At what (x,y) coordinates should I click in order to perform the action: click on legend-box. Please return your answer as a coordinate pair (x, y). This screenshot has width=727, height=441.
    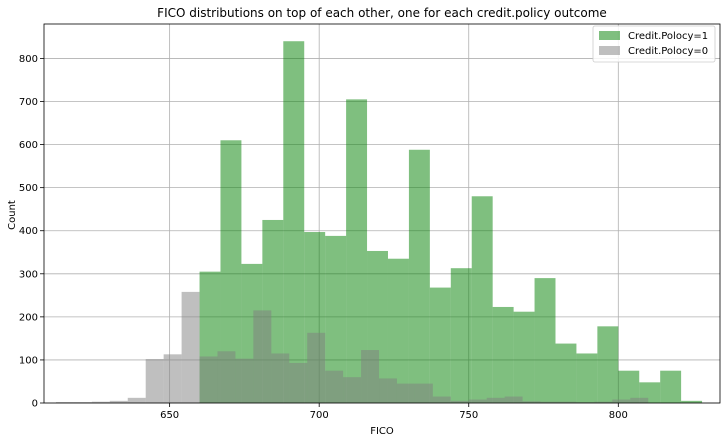
    Looking at the image, I should click on (654, 44).